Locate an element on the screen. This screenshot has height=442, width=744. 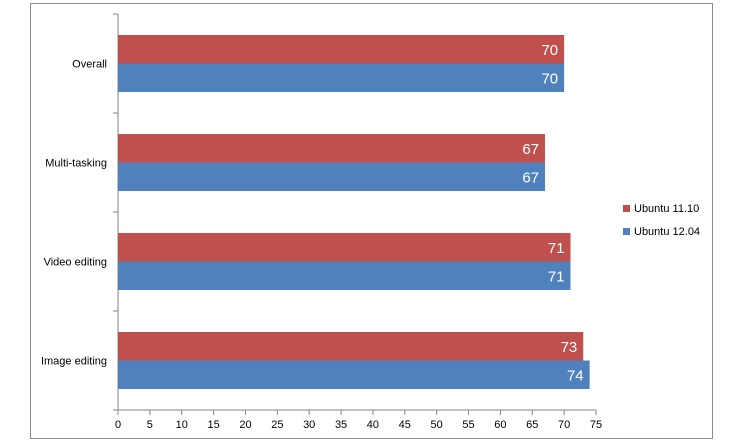
category-label: Image editing is located at coordinates (74, 362).